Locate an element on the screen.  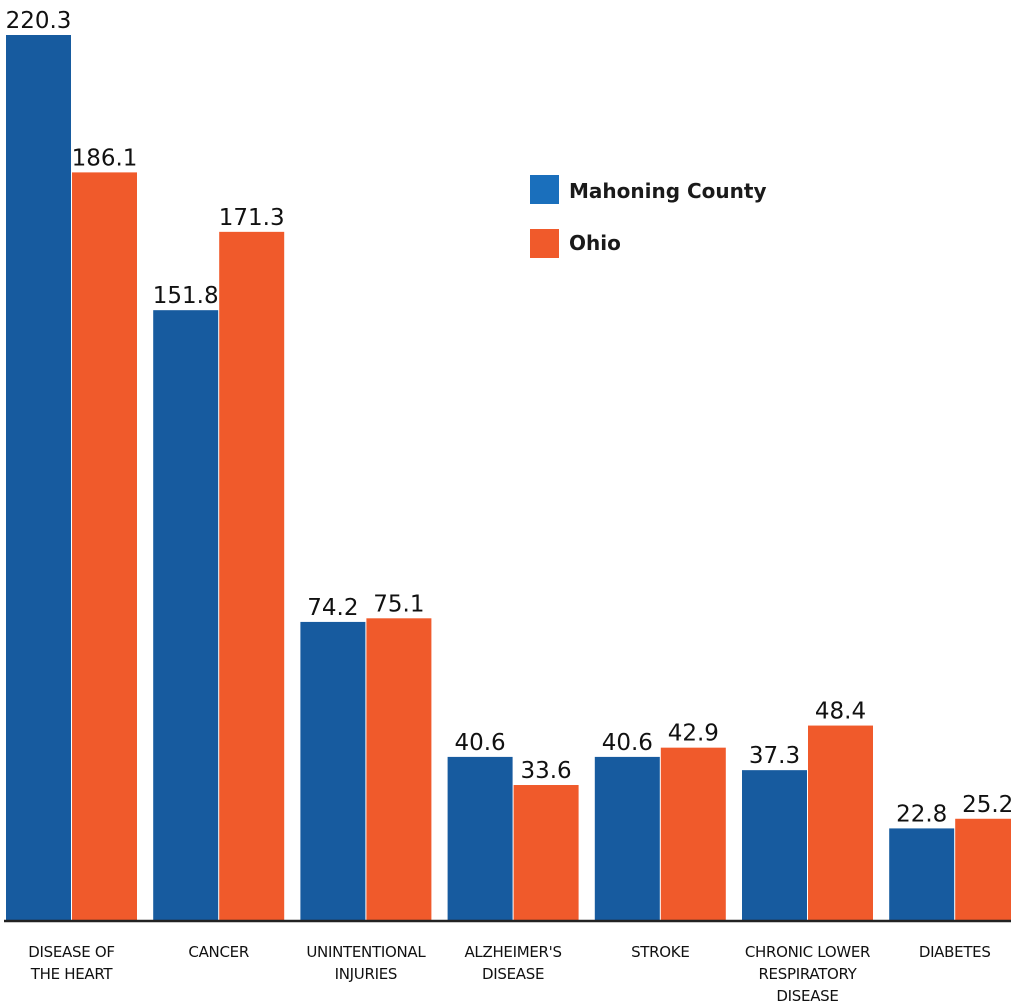
value-label-ohio-diabetes: 25.2 is located at coordinates (986, 805).